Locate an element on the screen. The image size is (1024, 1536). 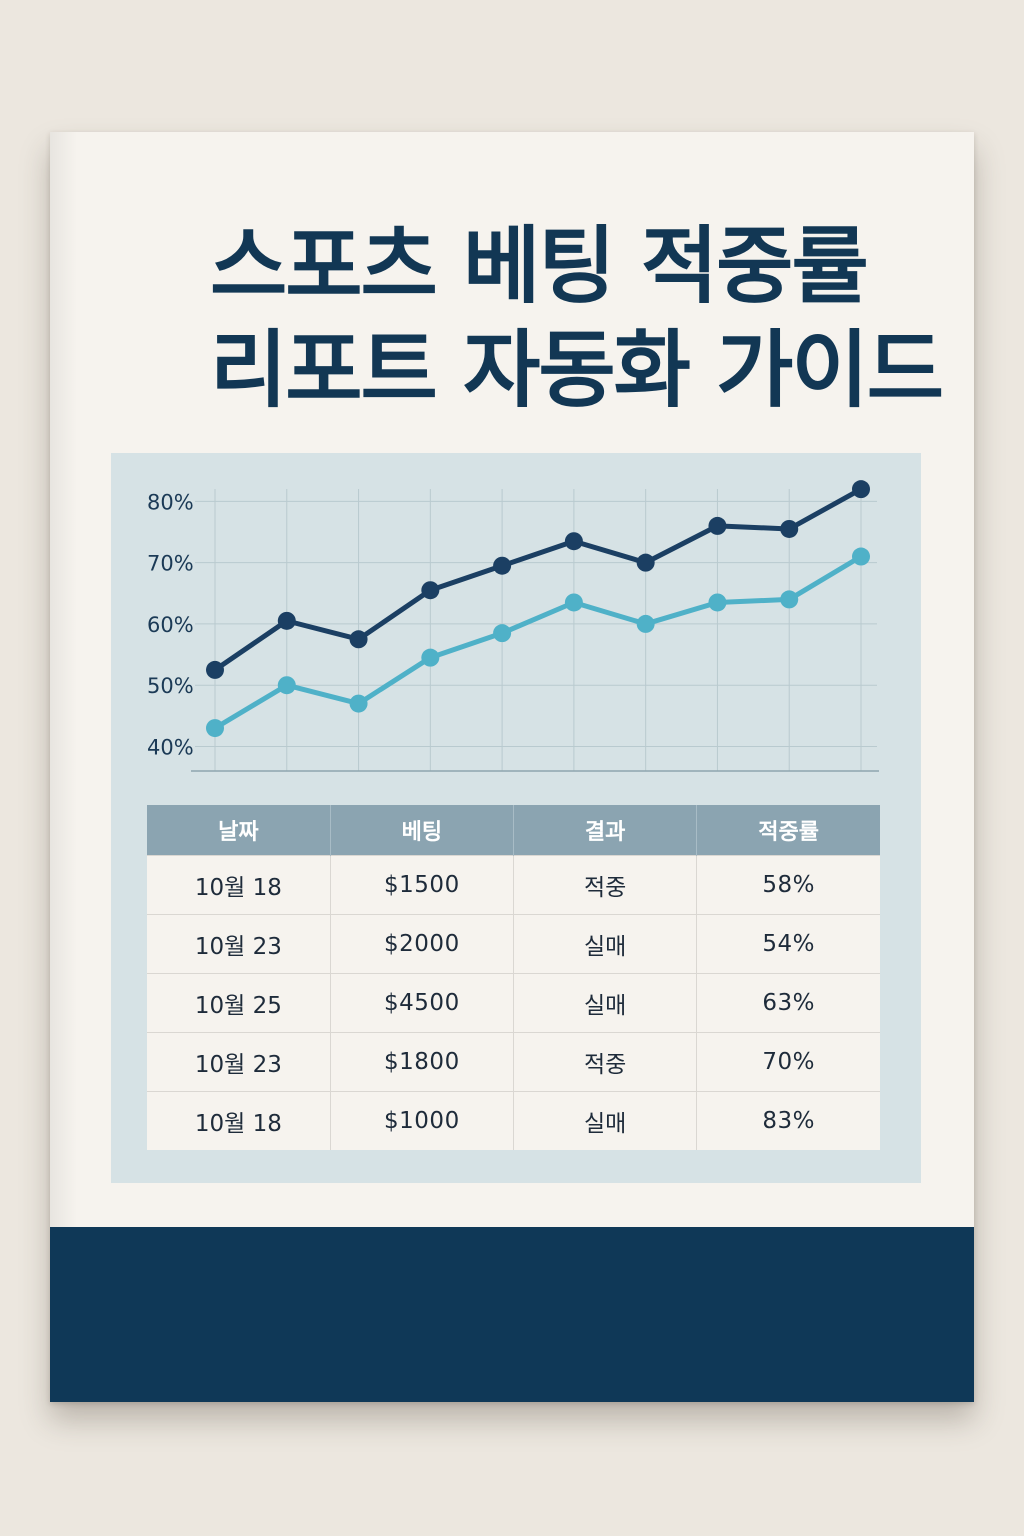
cover-title-line-2: 리포트 자동화 가이드 is located at coordinates (577, 370).